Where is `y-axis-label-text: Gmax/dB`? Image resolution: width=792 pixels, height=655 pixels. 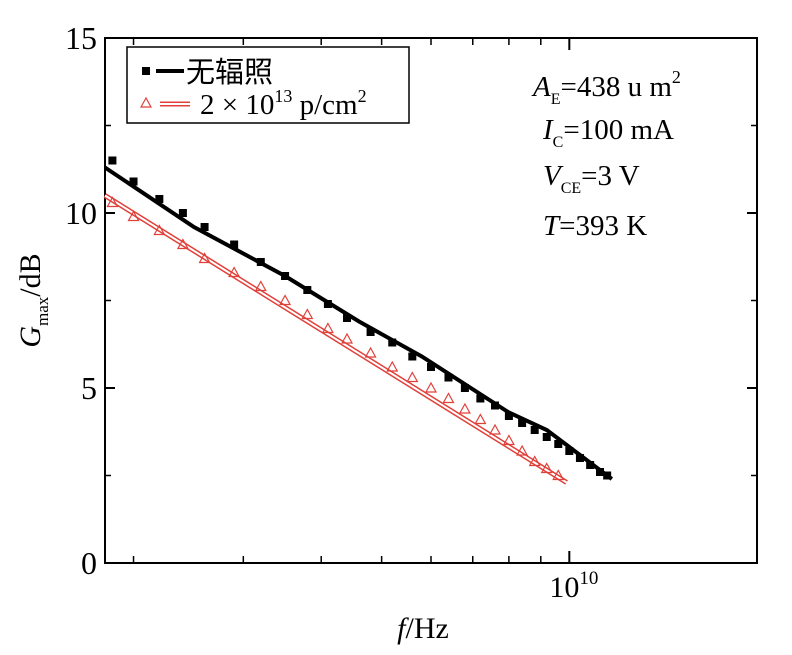
y-axis-label-text: Gmax/dB is located at coordinates (33, 300).